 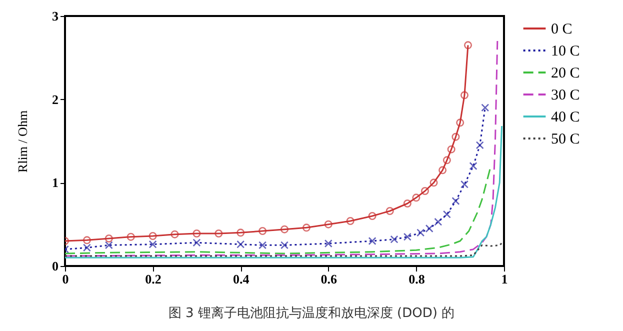 I want to click on legend-label: 0 C, so click(x=561, y=30).